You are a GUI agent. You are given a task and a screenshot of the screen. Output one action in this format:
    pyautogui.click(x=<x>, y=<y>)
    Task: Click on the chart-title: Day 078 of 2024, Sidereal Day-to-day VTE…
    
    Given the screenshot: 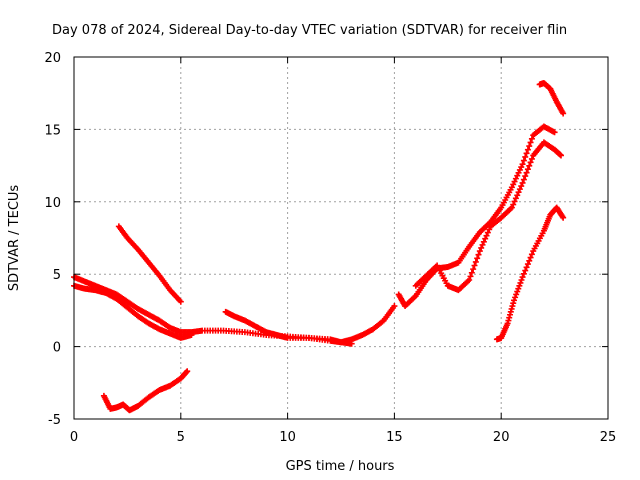 What is the action you would take?
    pyautogui.click(x=309, y=30)
    